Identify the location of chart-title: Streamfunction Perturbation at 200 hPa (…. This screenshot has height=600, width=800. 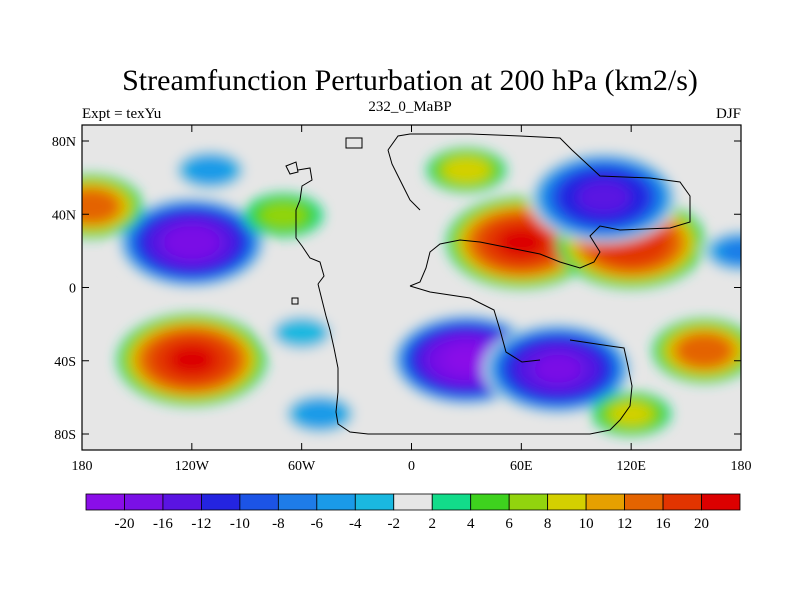
(410, 80).